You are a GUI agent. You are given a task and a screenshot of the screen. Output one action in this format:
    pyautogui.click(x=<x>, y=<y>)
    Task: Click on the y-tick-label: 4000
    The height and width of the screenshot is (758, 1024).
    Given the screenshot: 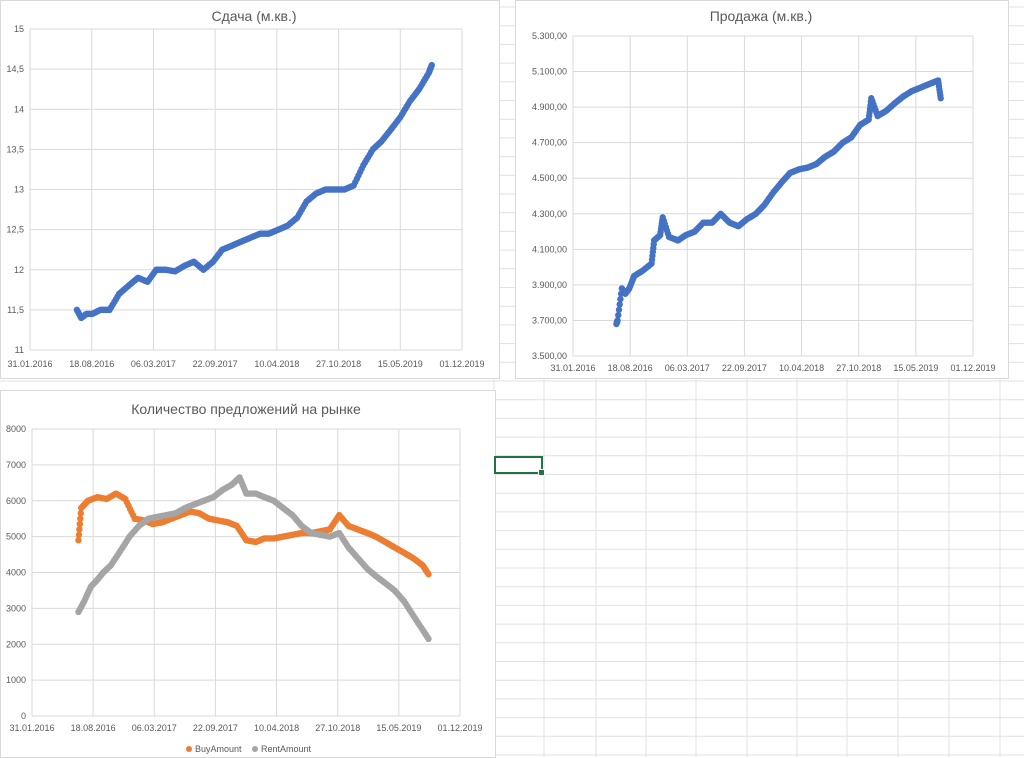 What is the action you would take?
    pyautogui.click(x=16, y=573)
    